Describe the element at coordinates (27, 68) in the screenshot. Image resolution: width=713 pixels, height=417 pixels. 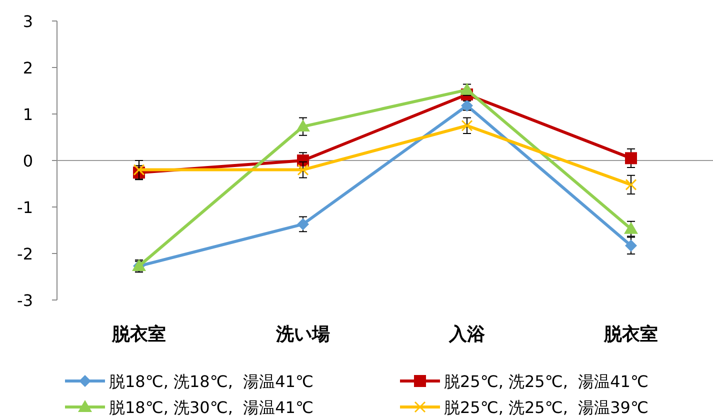
I see `y-tick-label: 2` at that location.